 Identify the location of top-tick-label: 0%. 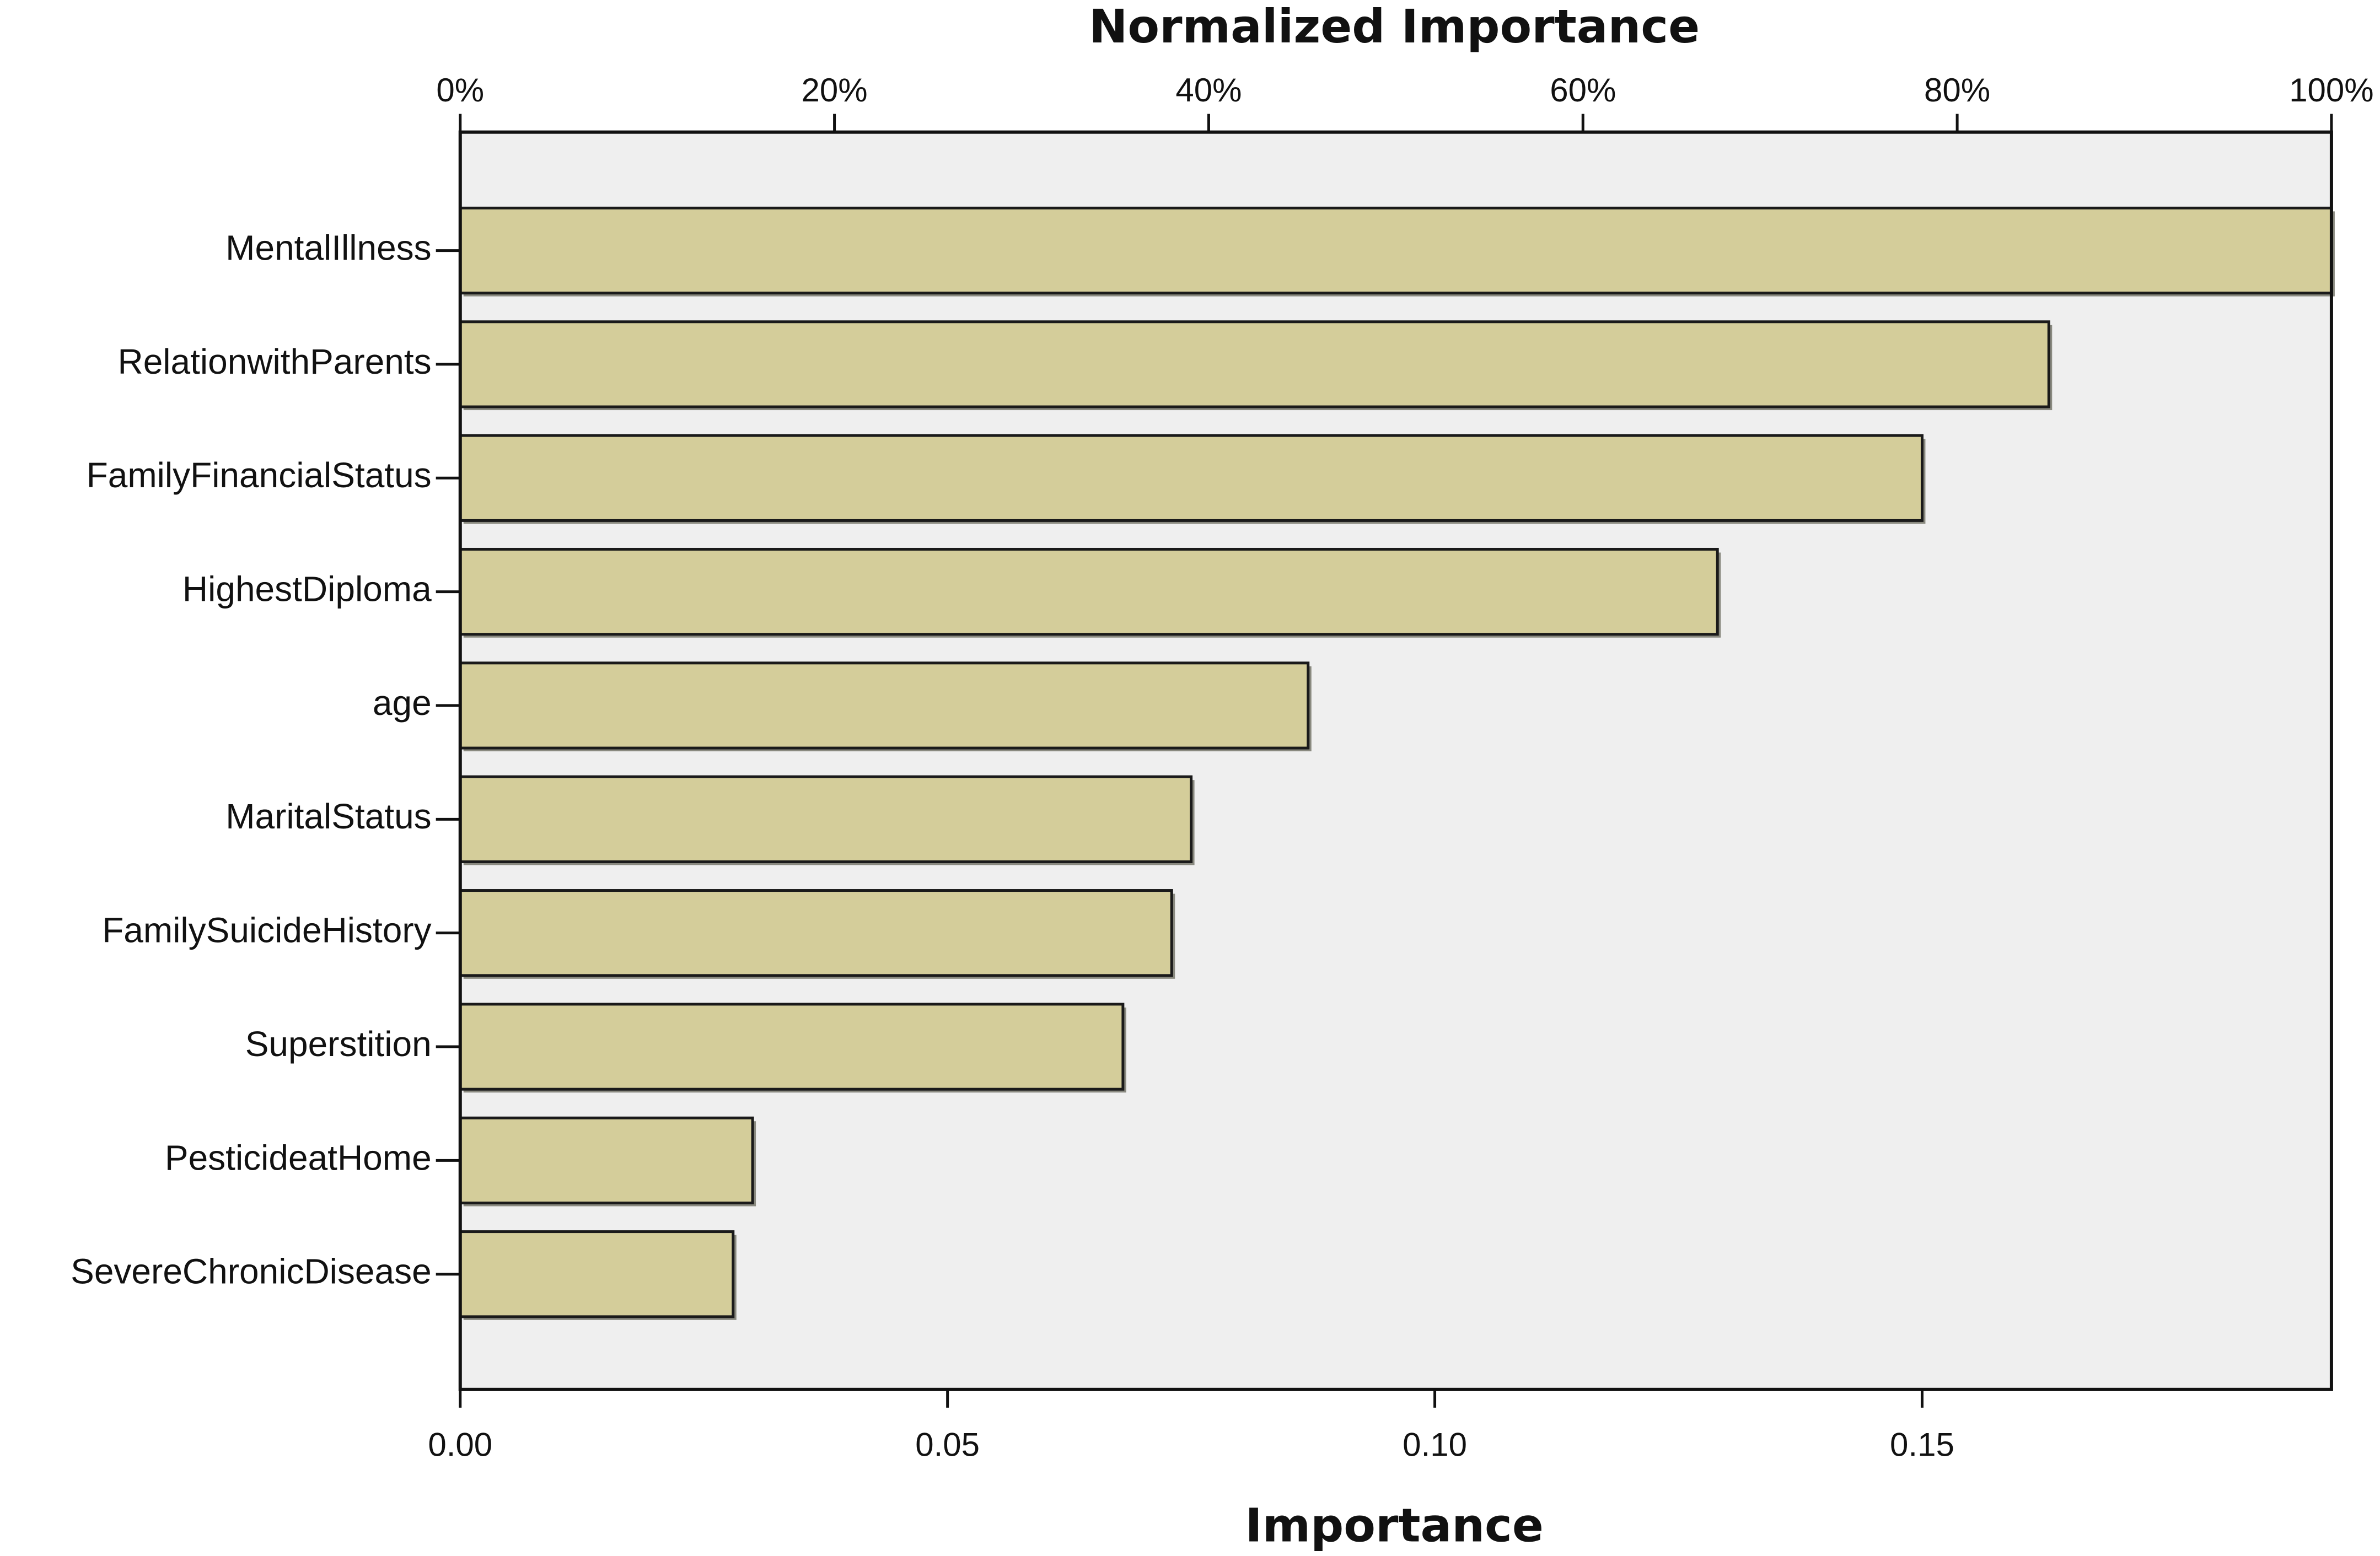
(460, 91).